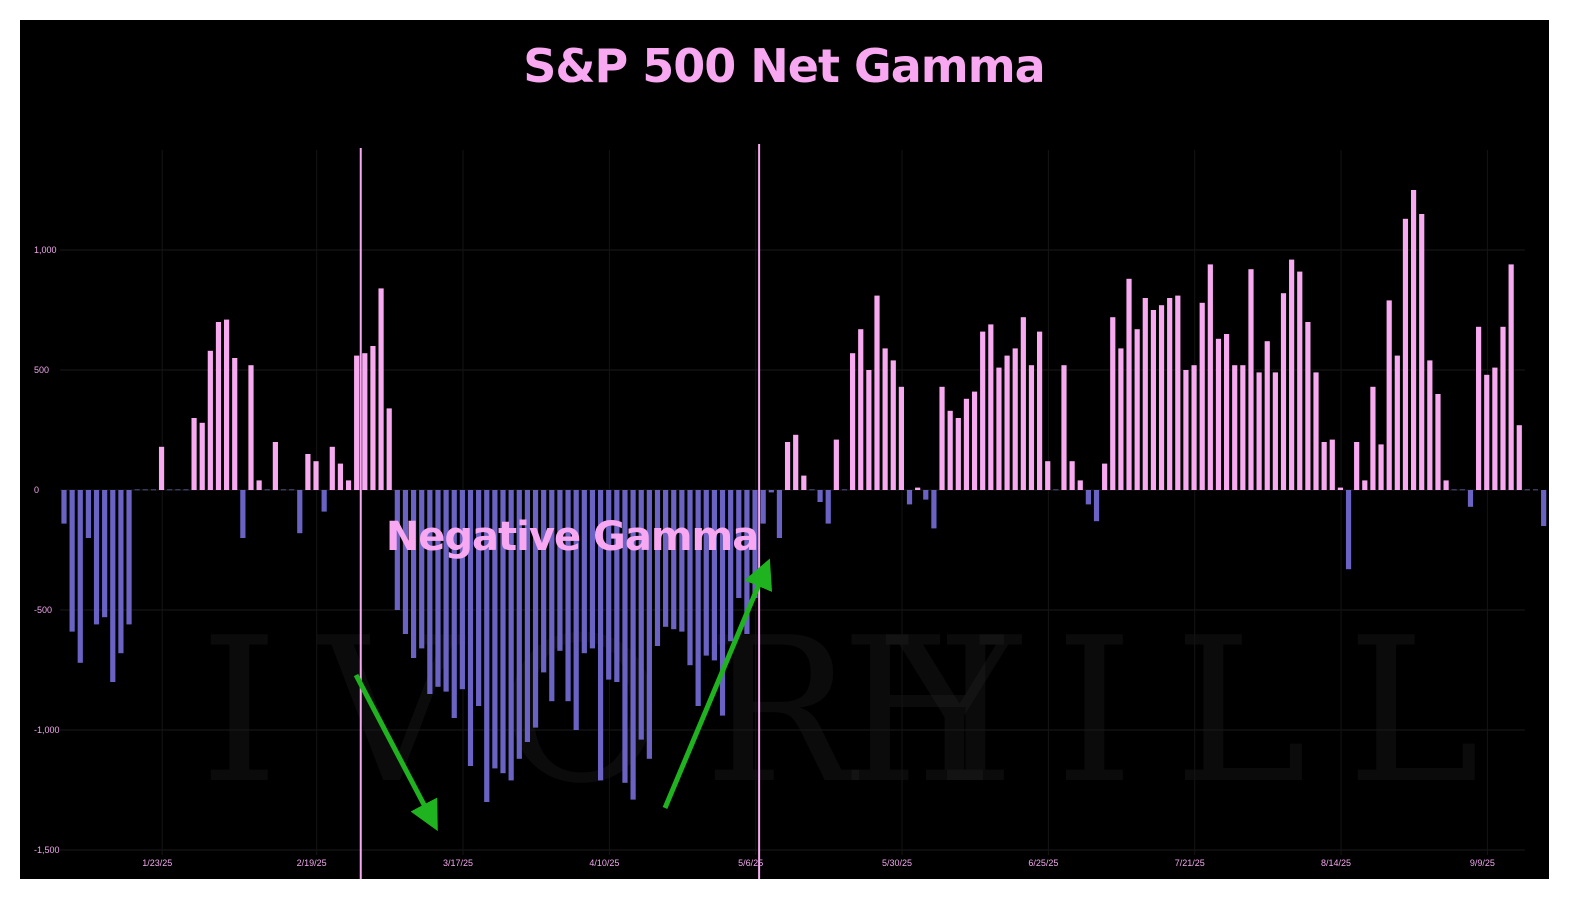 The width and height of the screenshot is (1589, 911). What do you see at coordinates (1190, 863) in the screenshot?
I see `x-tick-label-7: 7/21/25` at bounding box center [1190, 863].